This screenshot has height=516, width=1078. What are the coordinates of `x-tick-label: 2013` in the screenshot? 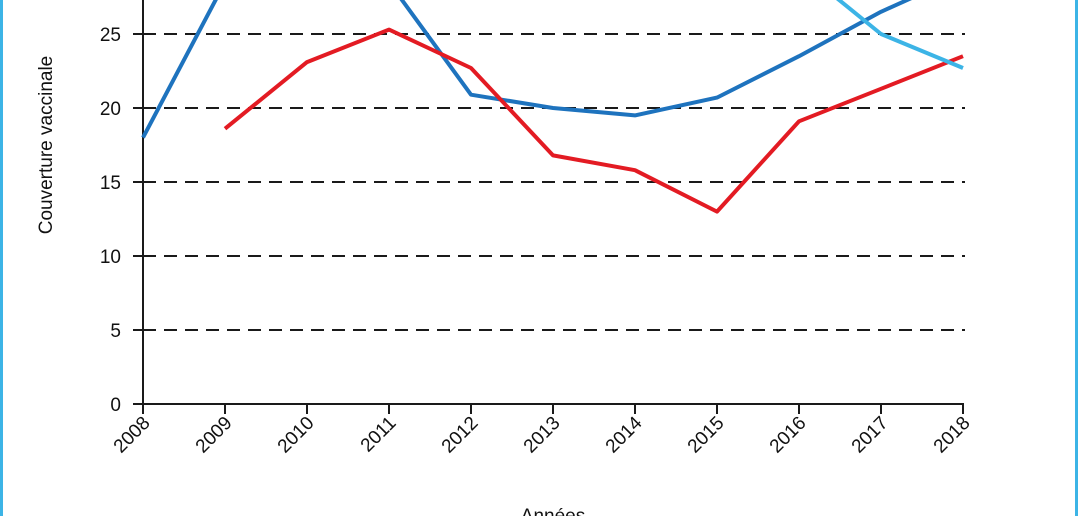 It's located at (542, 435).